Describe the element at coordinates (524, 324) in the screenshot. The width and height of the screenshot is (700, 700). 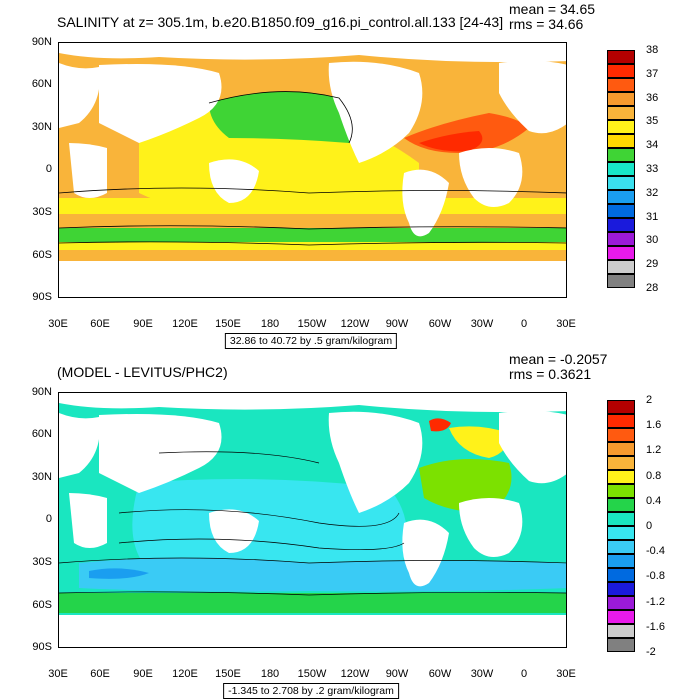
I see `lon-label: 0` at that location.